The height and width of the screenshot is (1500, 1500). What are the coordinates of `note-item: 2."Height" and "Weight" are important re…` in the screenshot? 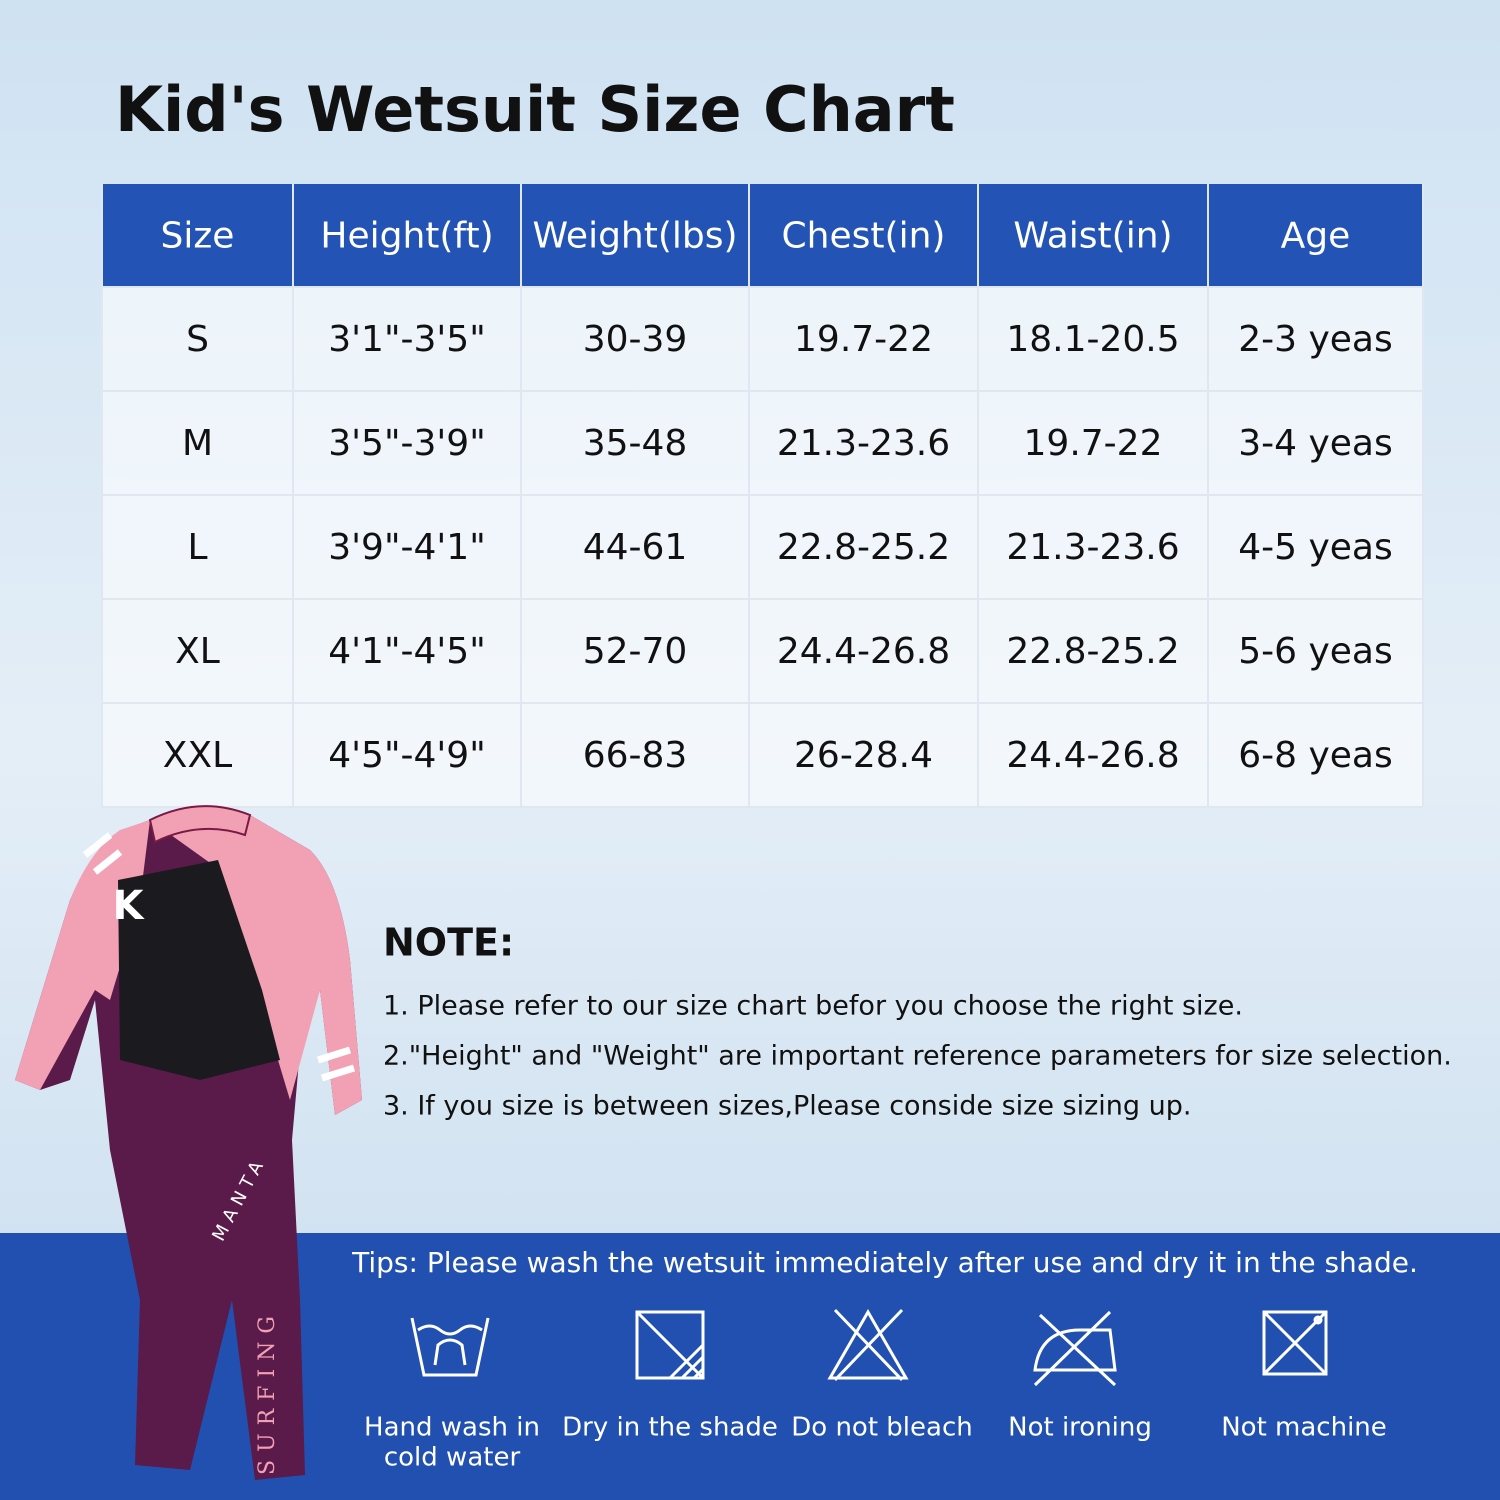 It's located at (917, 1056).